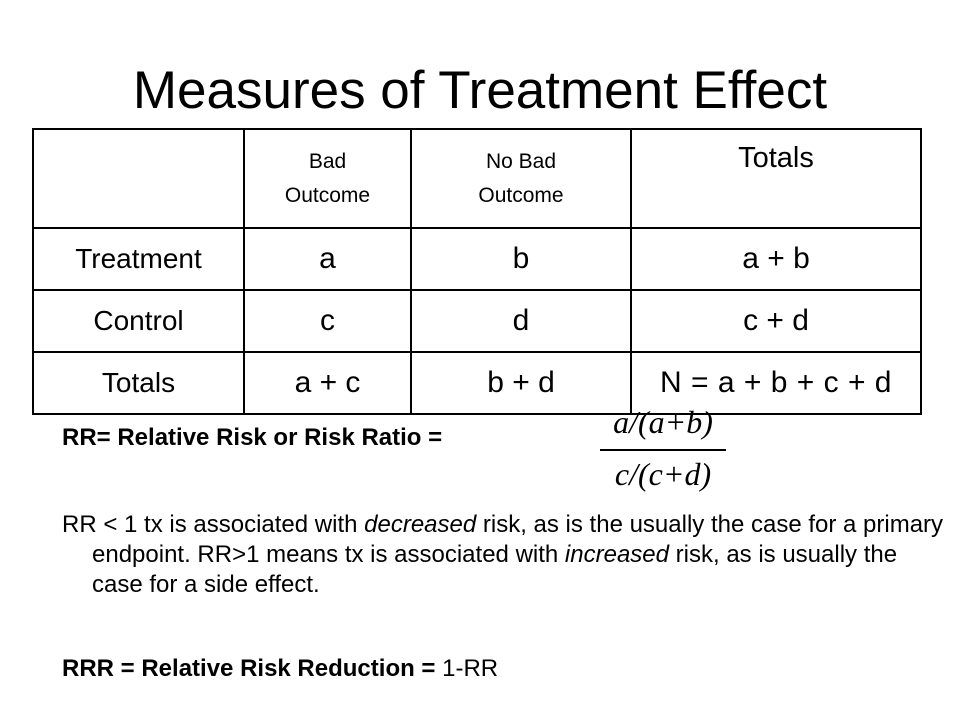  I want to click on rr-formula: a/(a+b) c/(c+d), so click(663, 450).